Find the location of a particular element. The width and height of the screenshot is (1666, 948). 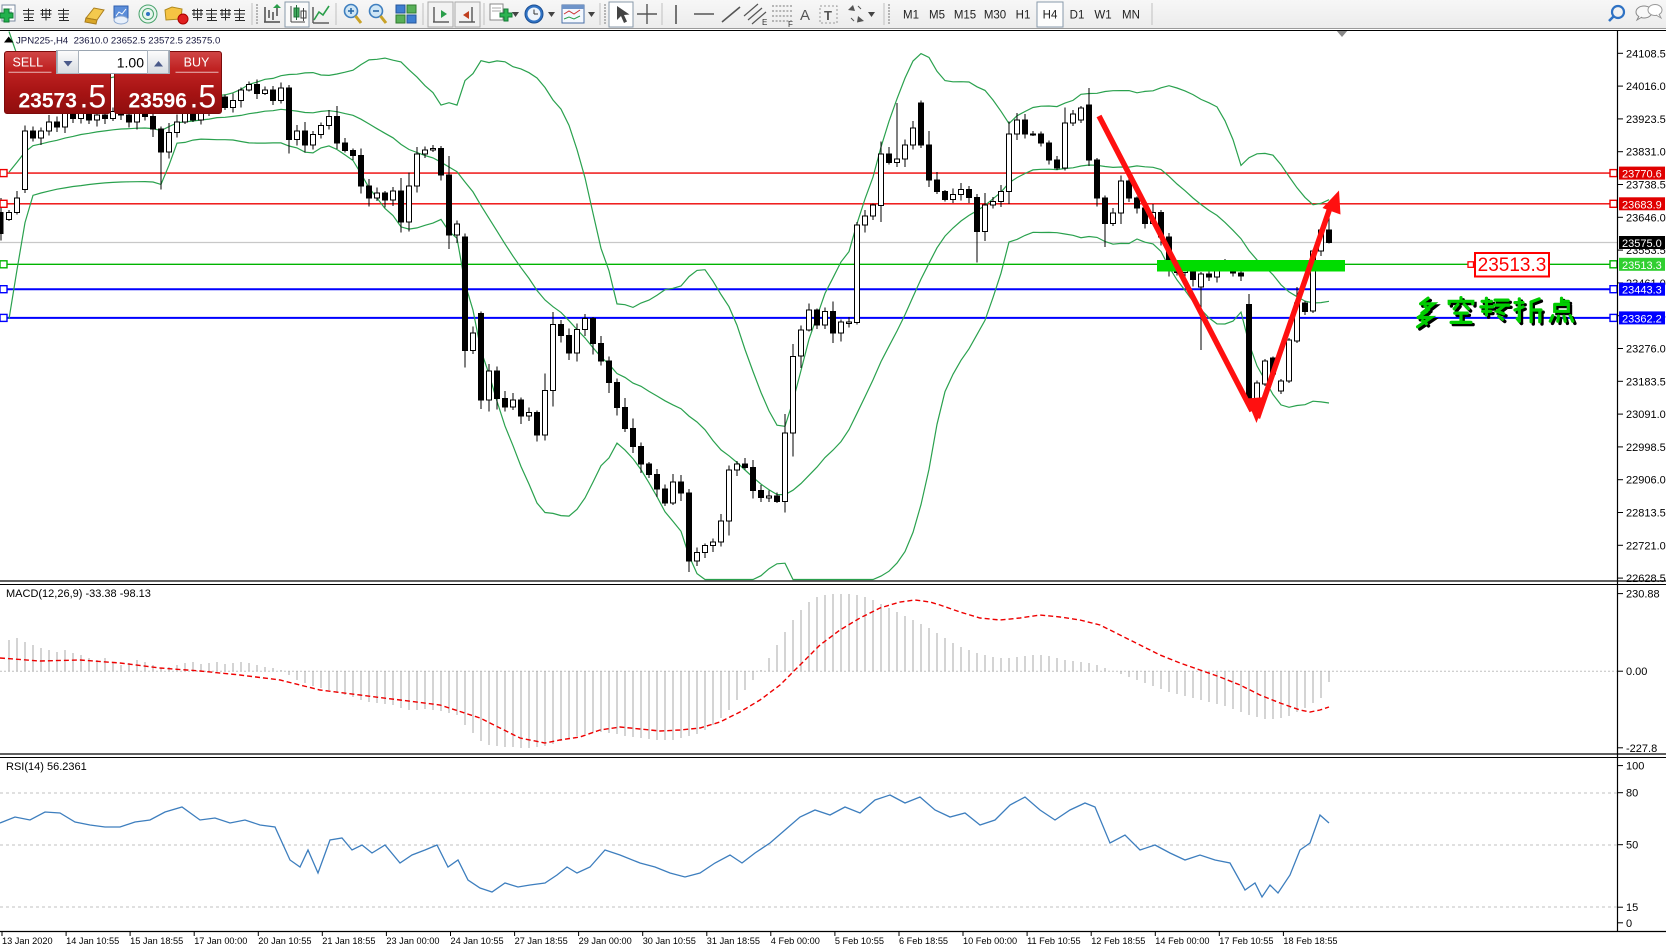

svg-text: 12 Feb 18:55 is located at coordinates (1118, 941).